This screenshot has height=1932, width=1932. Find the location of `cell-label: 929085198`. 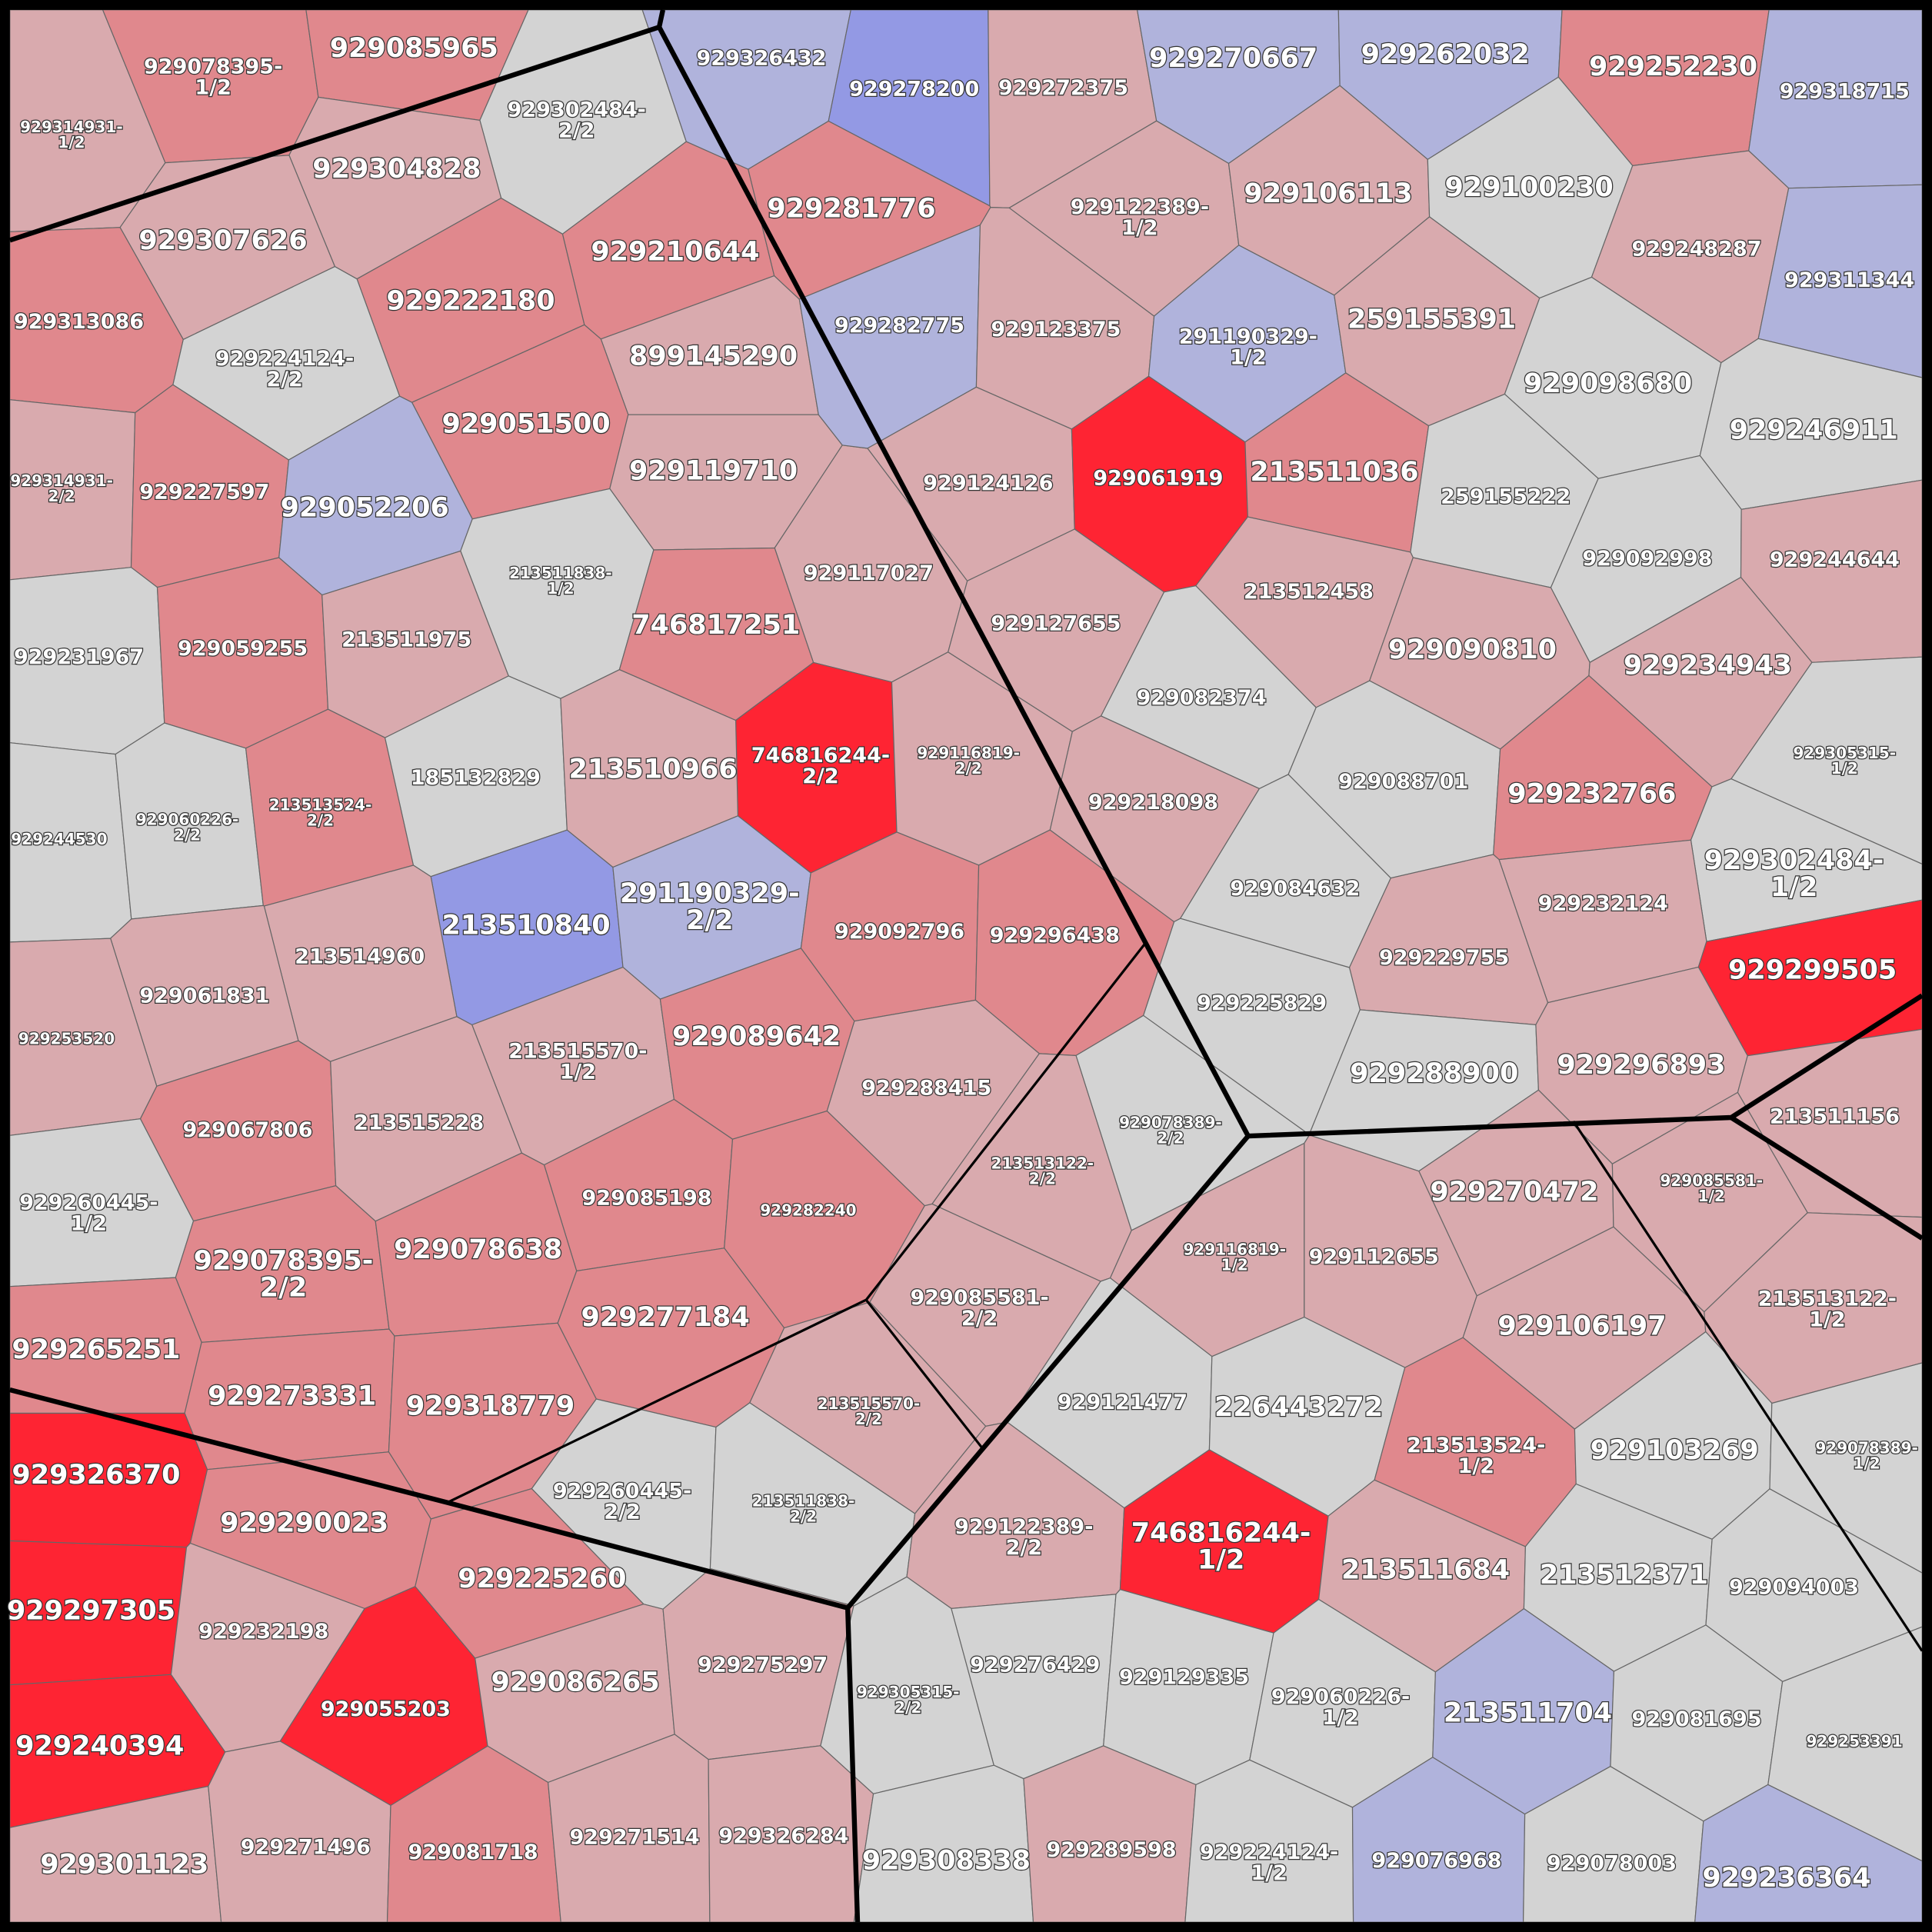

cell-label: 929085198 is located at coordinates (647, 1198).